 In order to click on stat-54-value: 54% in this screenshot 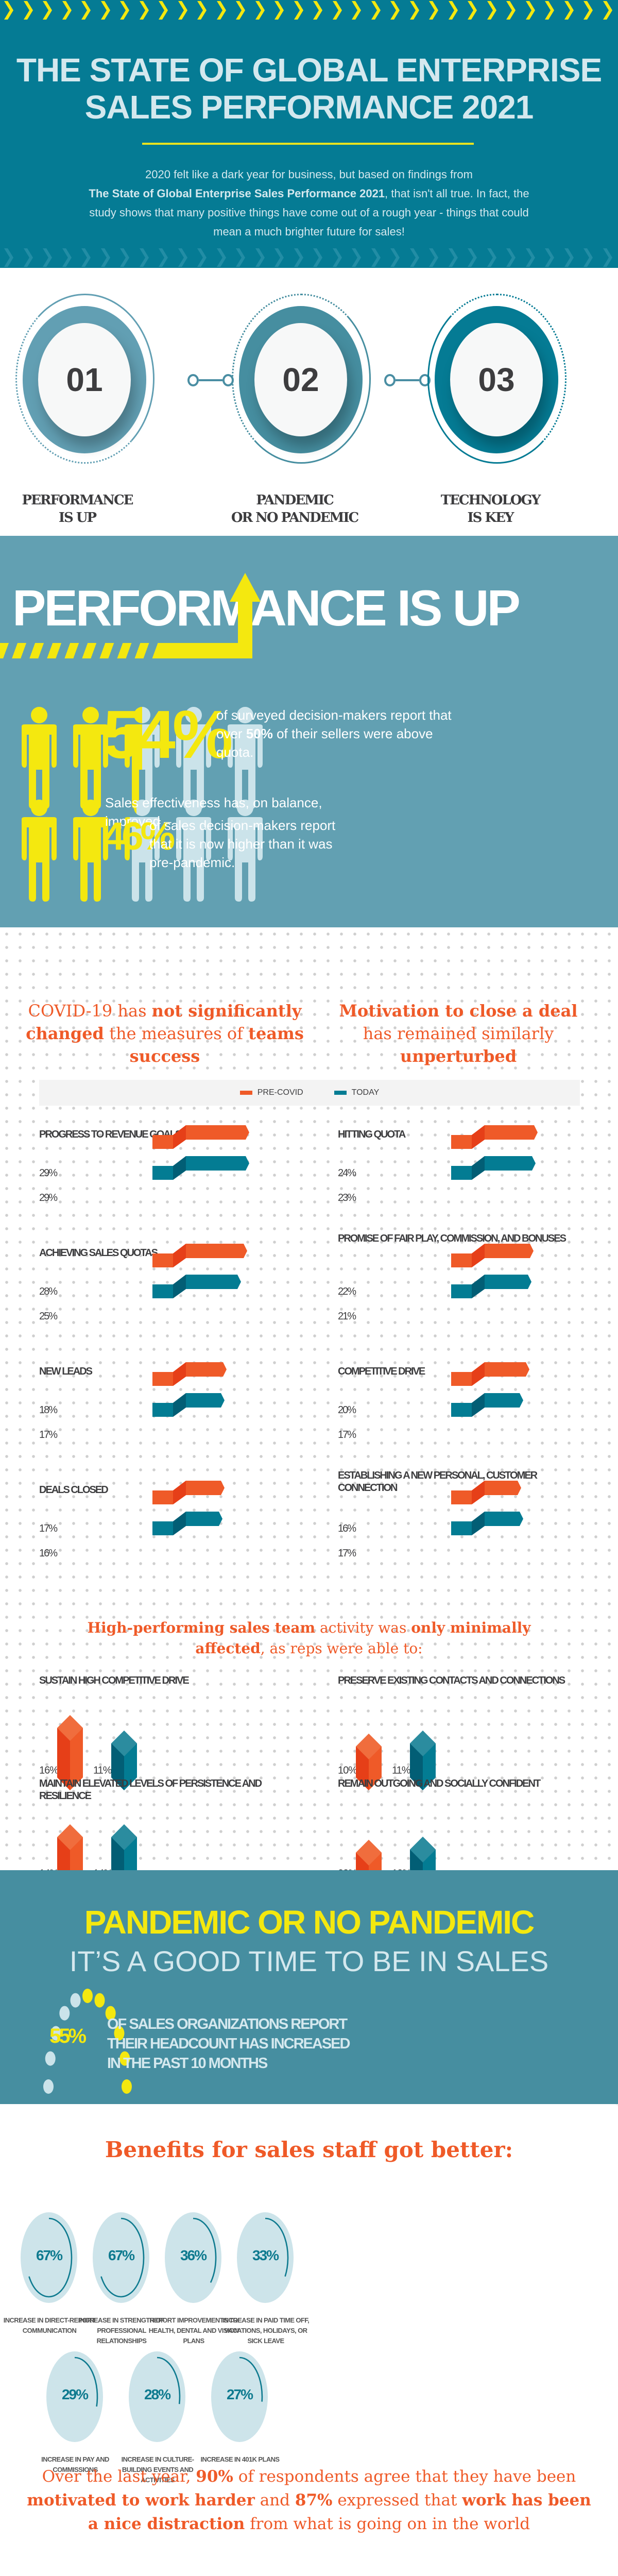, I will do `click(168, 734)`.